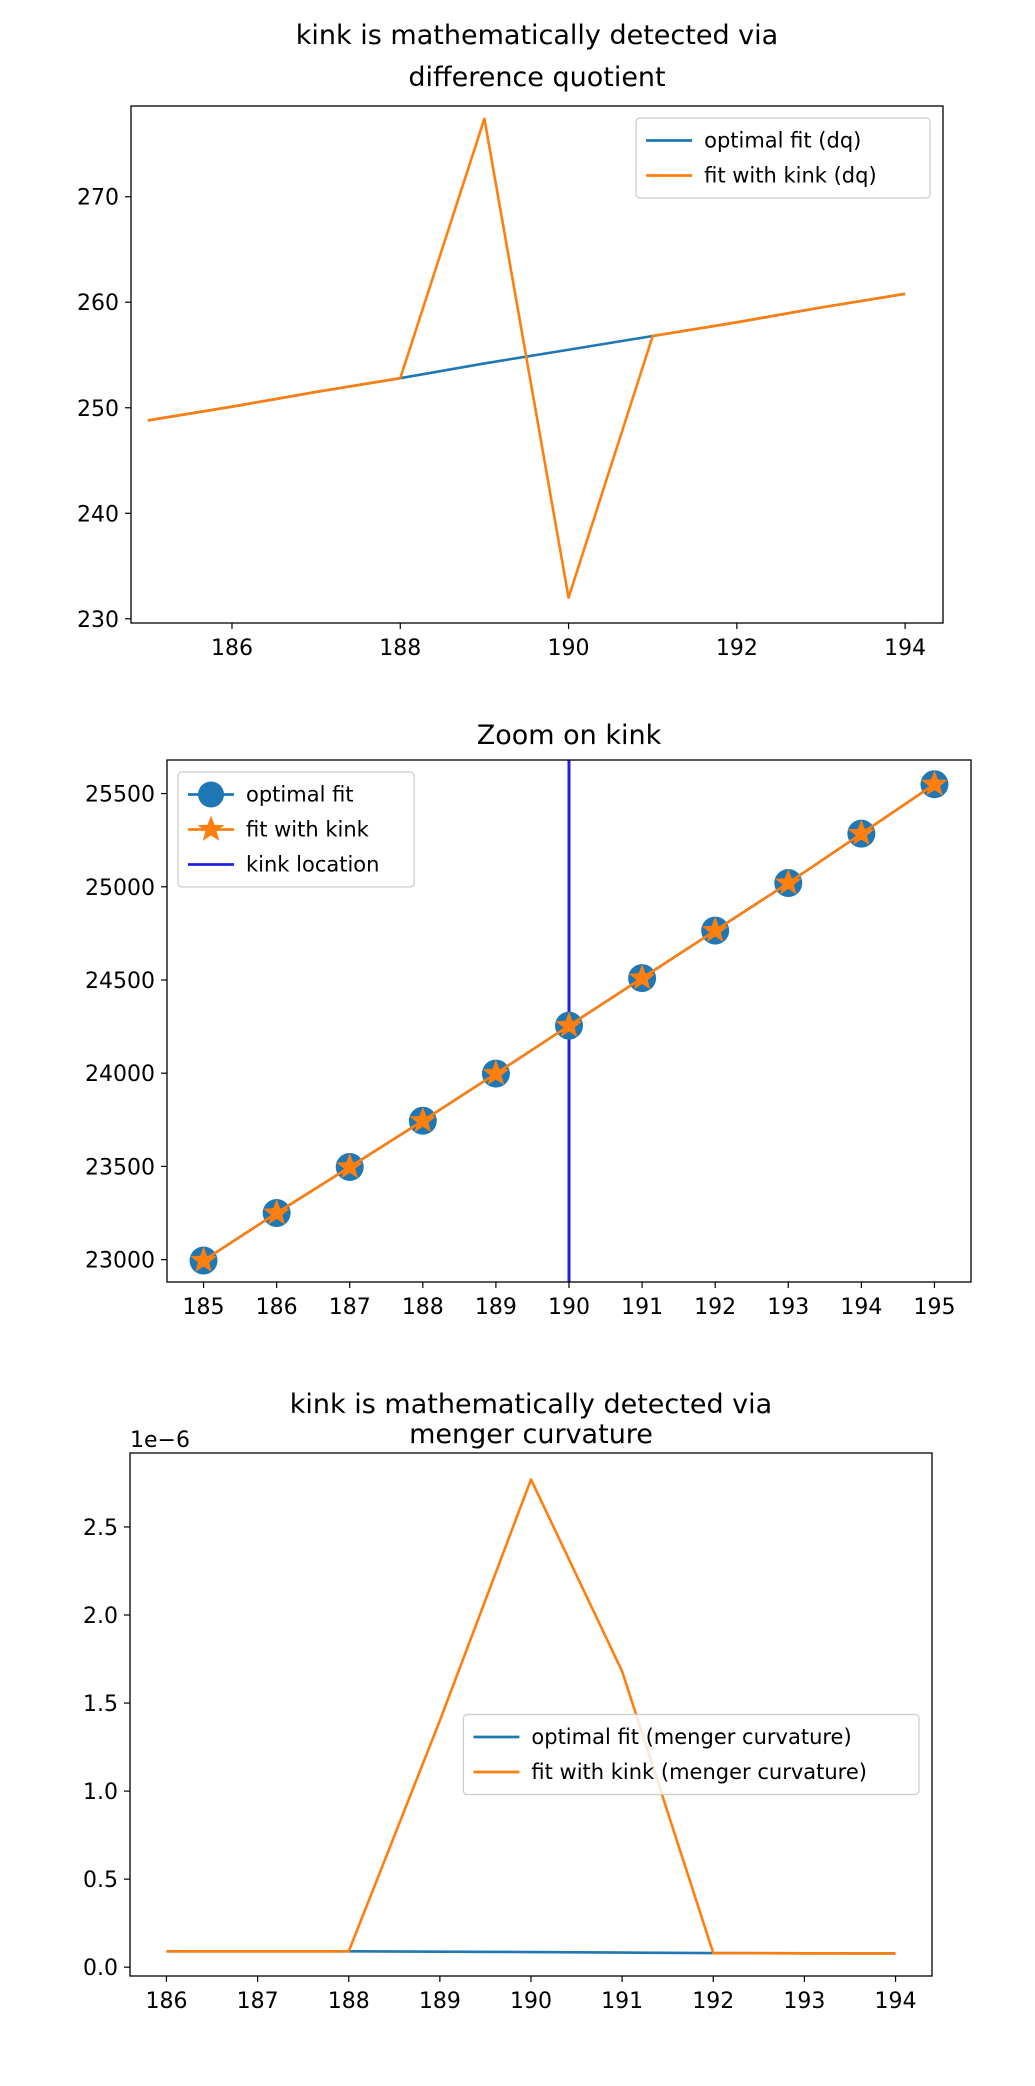 The height and width of the screenshot is (2086, 1035). What do you see at coordinates (782, 141) in the screenshot?
I see `legend-label: optimal fit (dq)` at bounding box center [782, 141].